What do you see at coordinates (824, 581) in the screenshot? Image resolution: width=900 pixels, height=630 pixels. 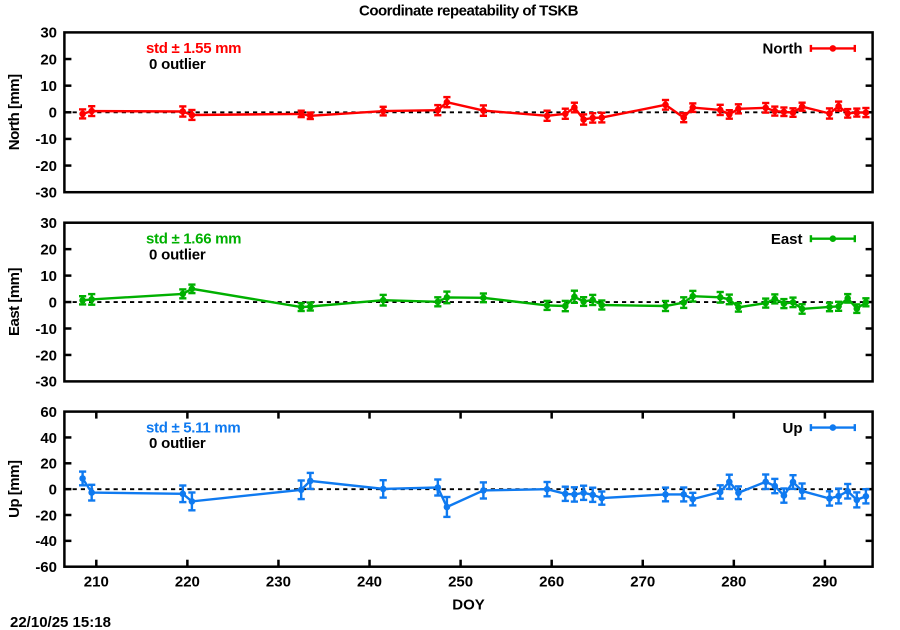 I see `svg-text: 290` at bounding box center [824, 581].